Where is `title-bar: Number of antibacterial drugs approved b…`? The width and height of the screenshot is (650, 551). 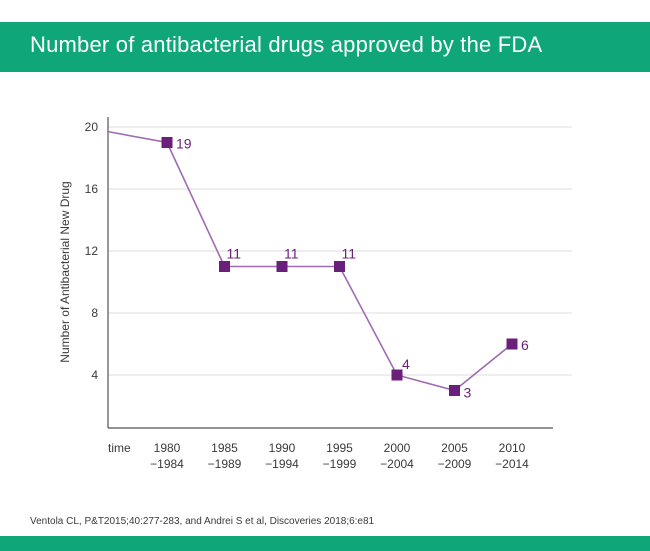
title-bar: Number of antibacterial drugs approved b… is located at coordinates (325, 47).